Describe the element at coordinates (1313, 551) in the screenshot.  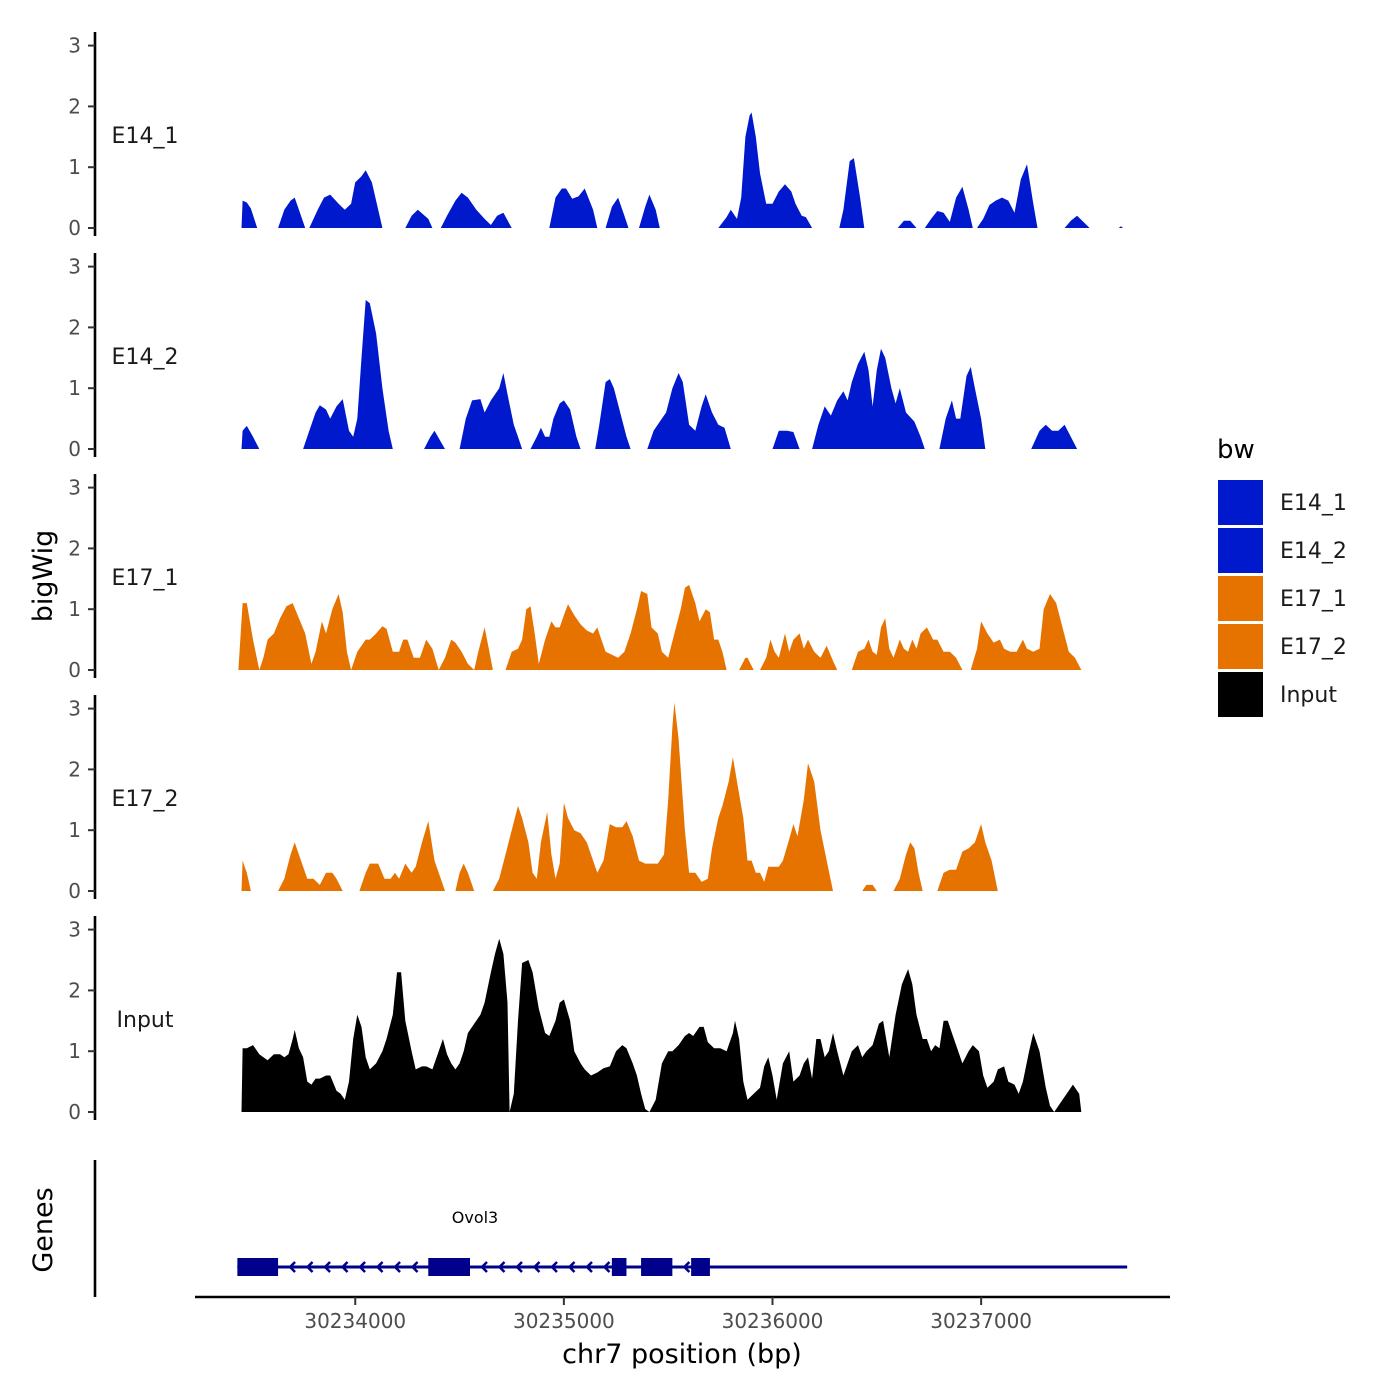
I see `legend-label: E14_2` at that location.